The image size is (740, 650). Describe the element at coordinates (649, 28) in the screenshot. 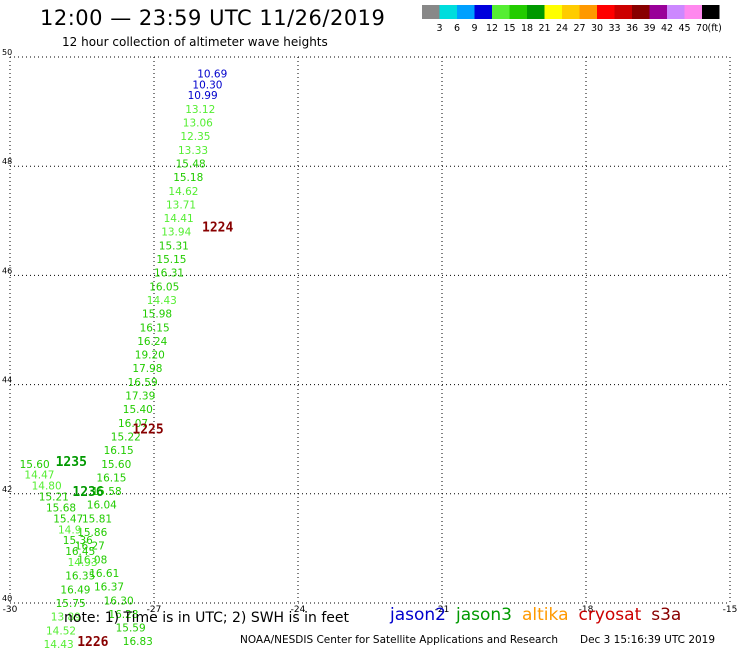

I see `color-scale-label: 39` at that location.